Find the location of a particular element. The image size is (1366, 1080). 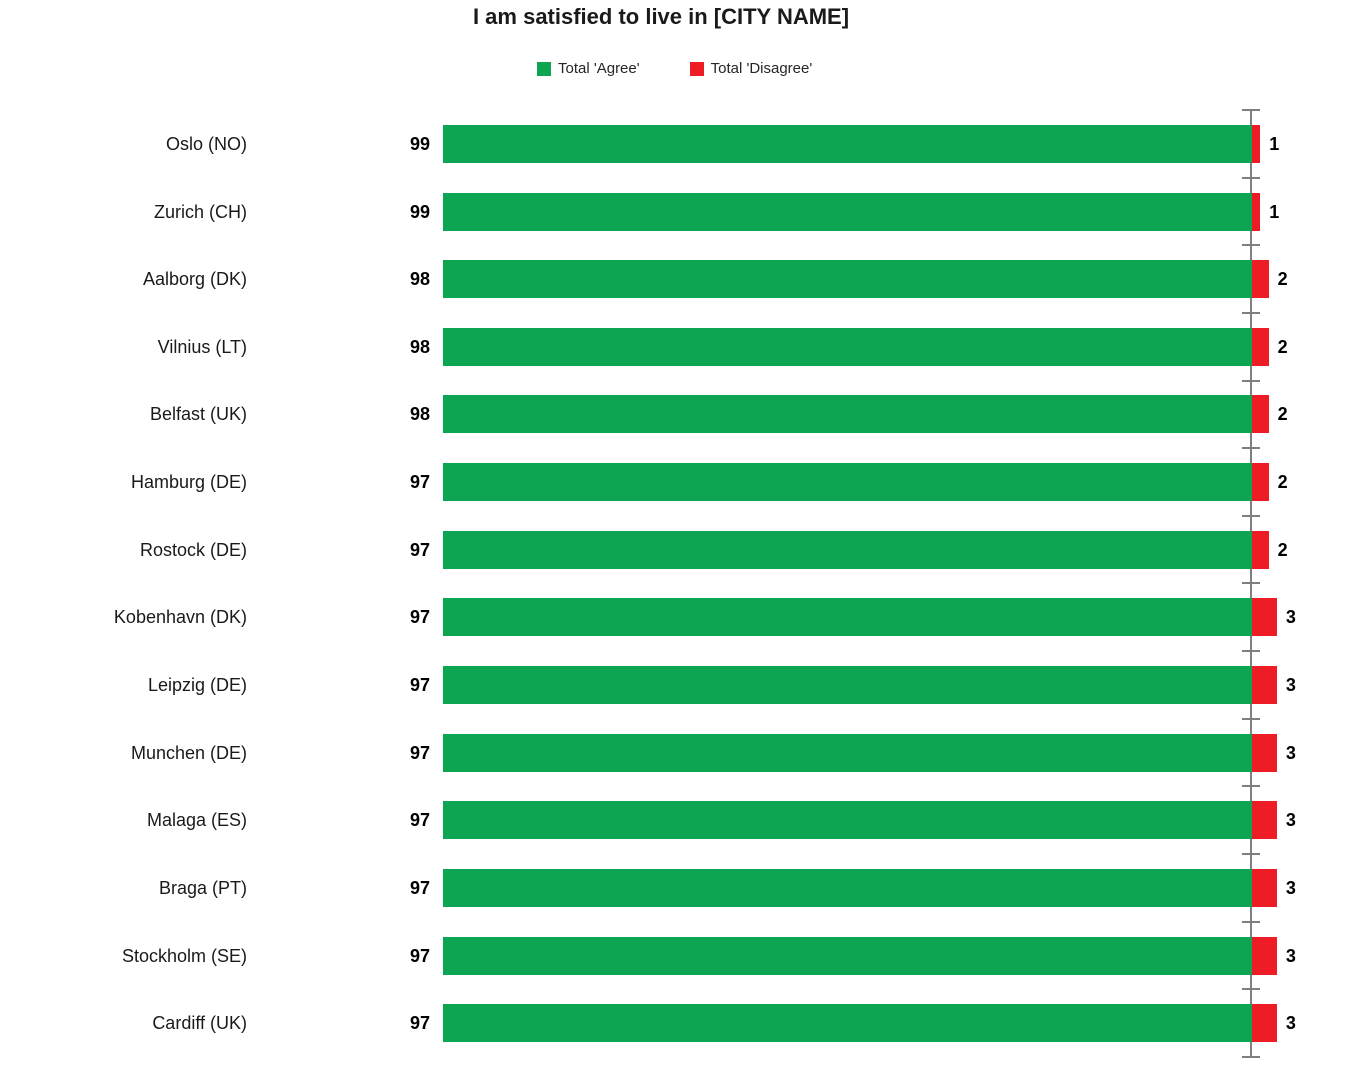

city-label: Aalborg (DK) is located at coordinates (194, 279).